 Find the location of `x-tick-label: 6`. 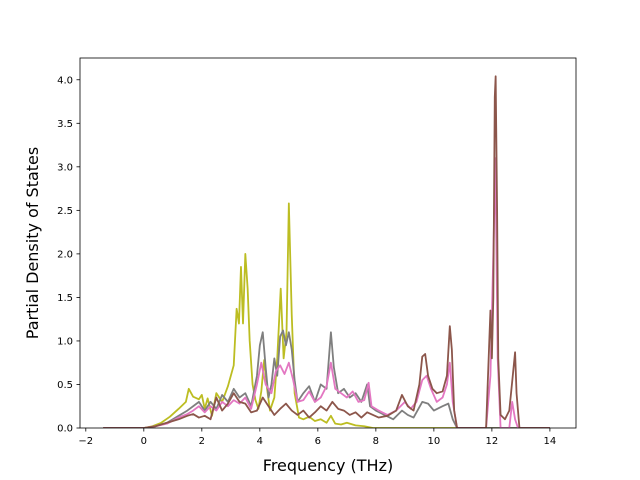

x-tick-label: 6 is located at coordinates (318, 441).